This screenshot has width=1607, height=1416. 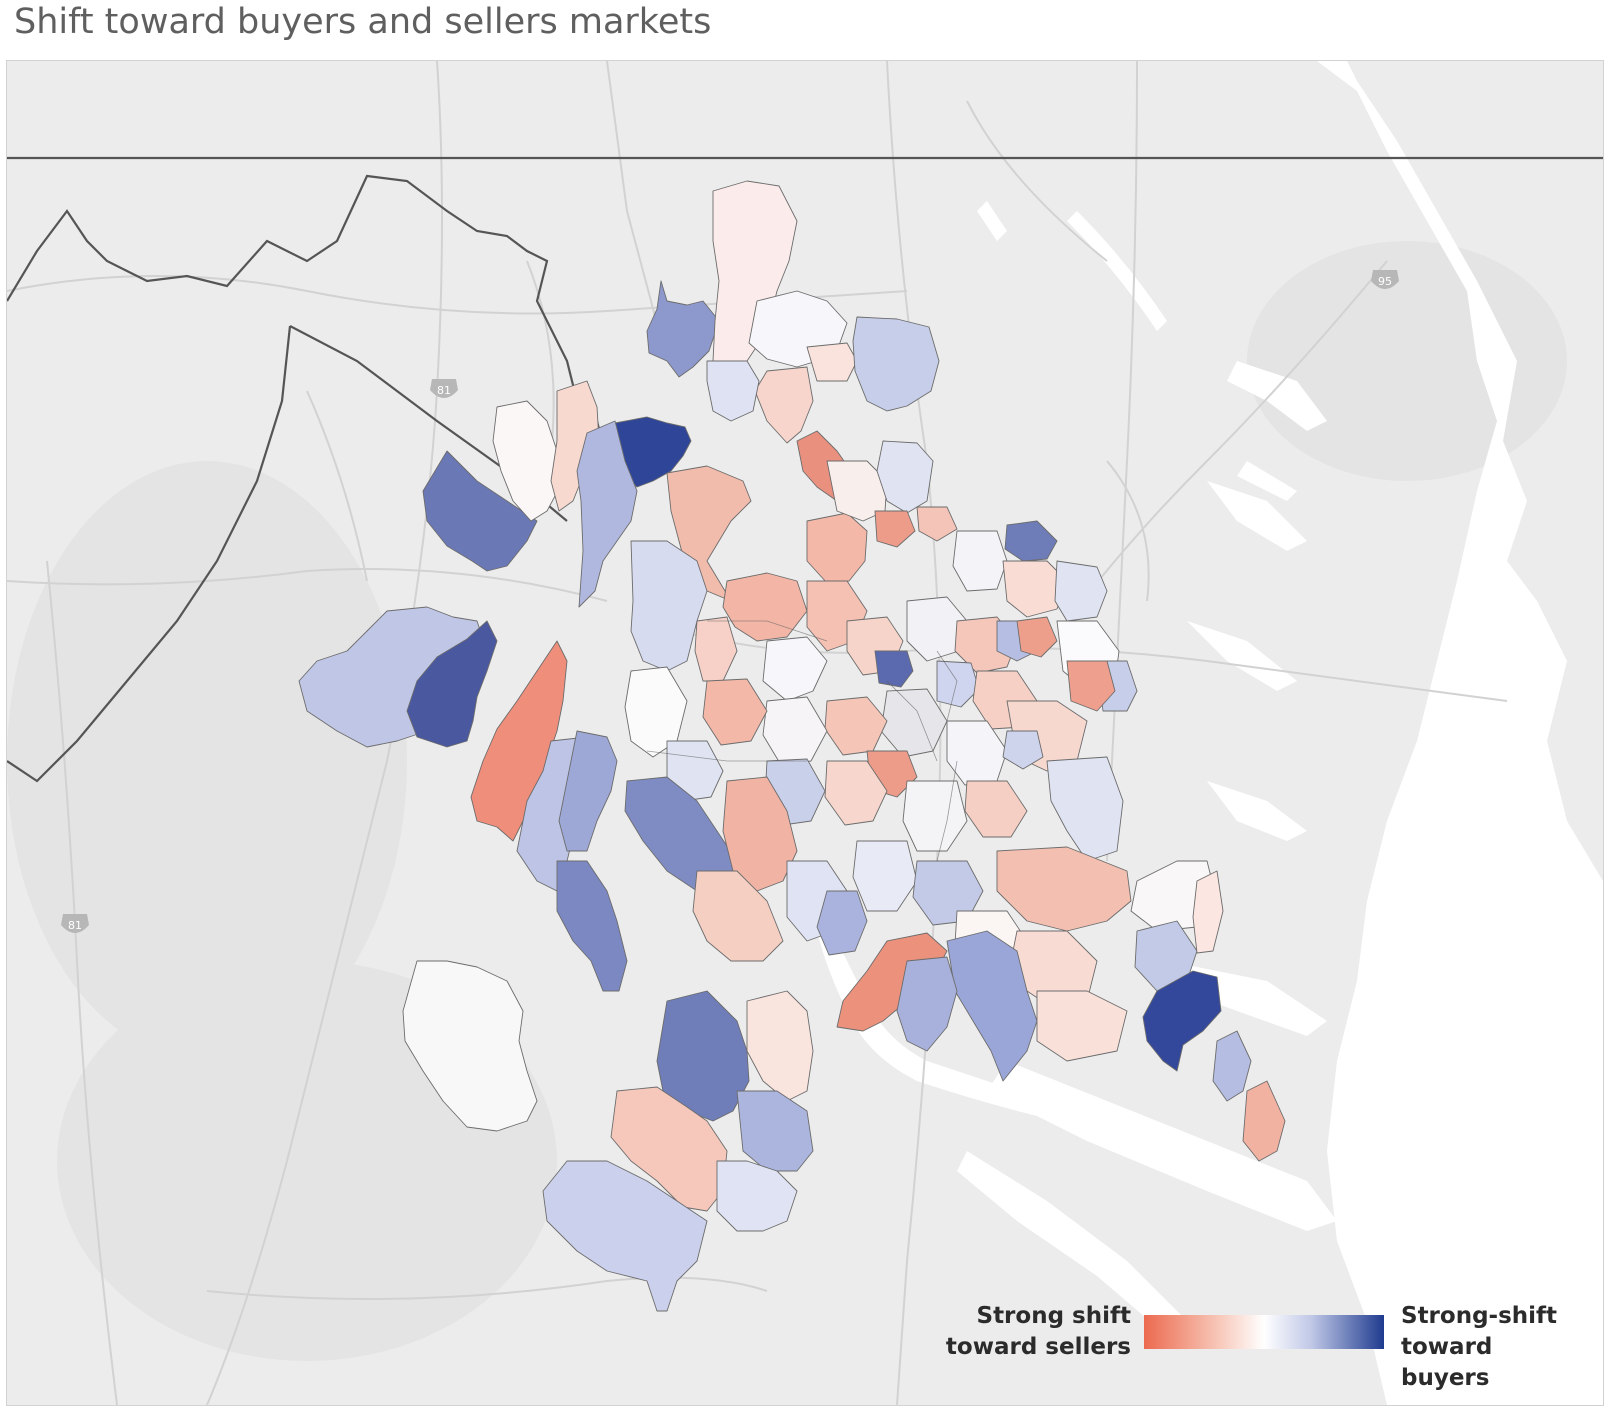 I want to click on interstate-95-shield: 95, so click(x=1385, y=279).